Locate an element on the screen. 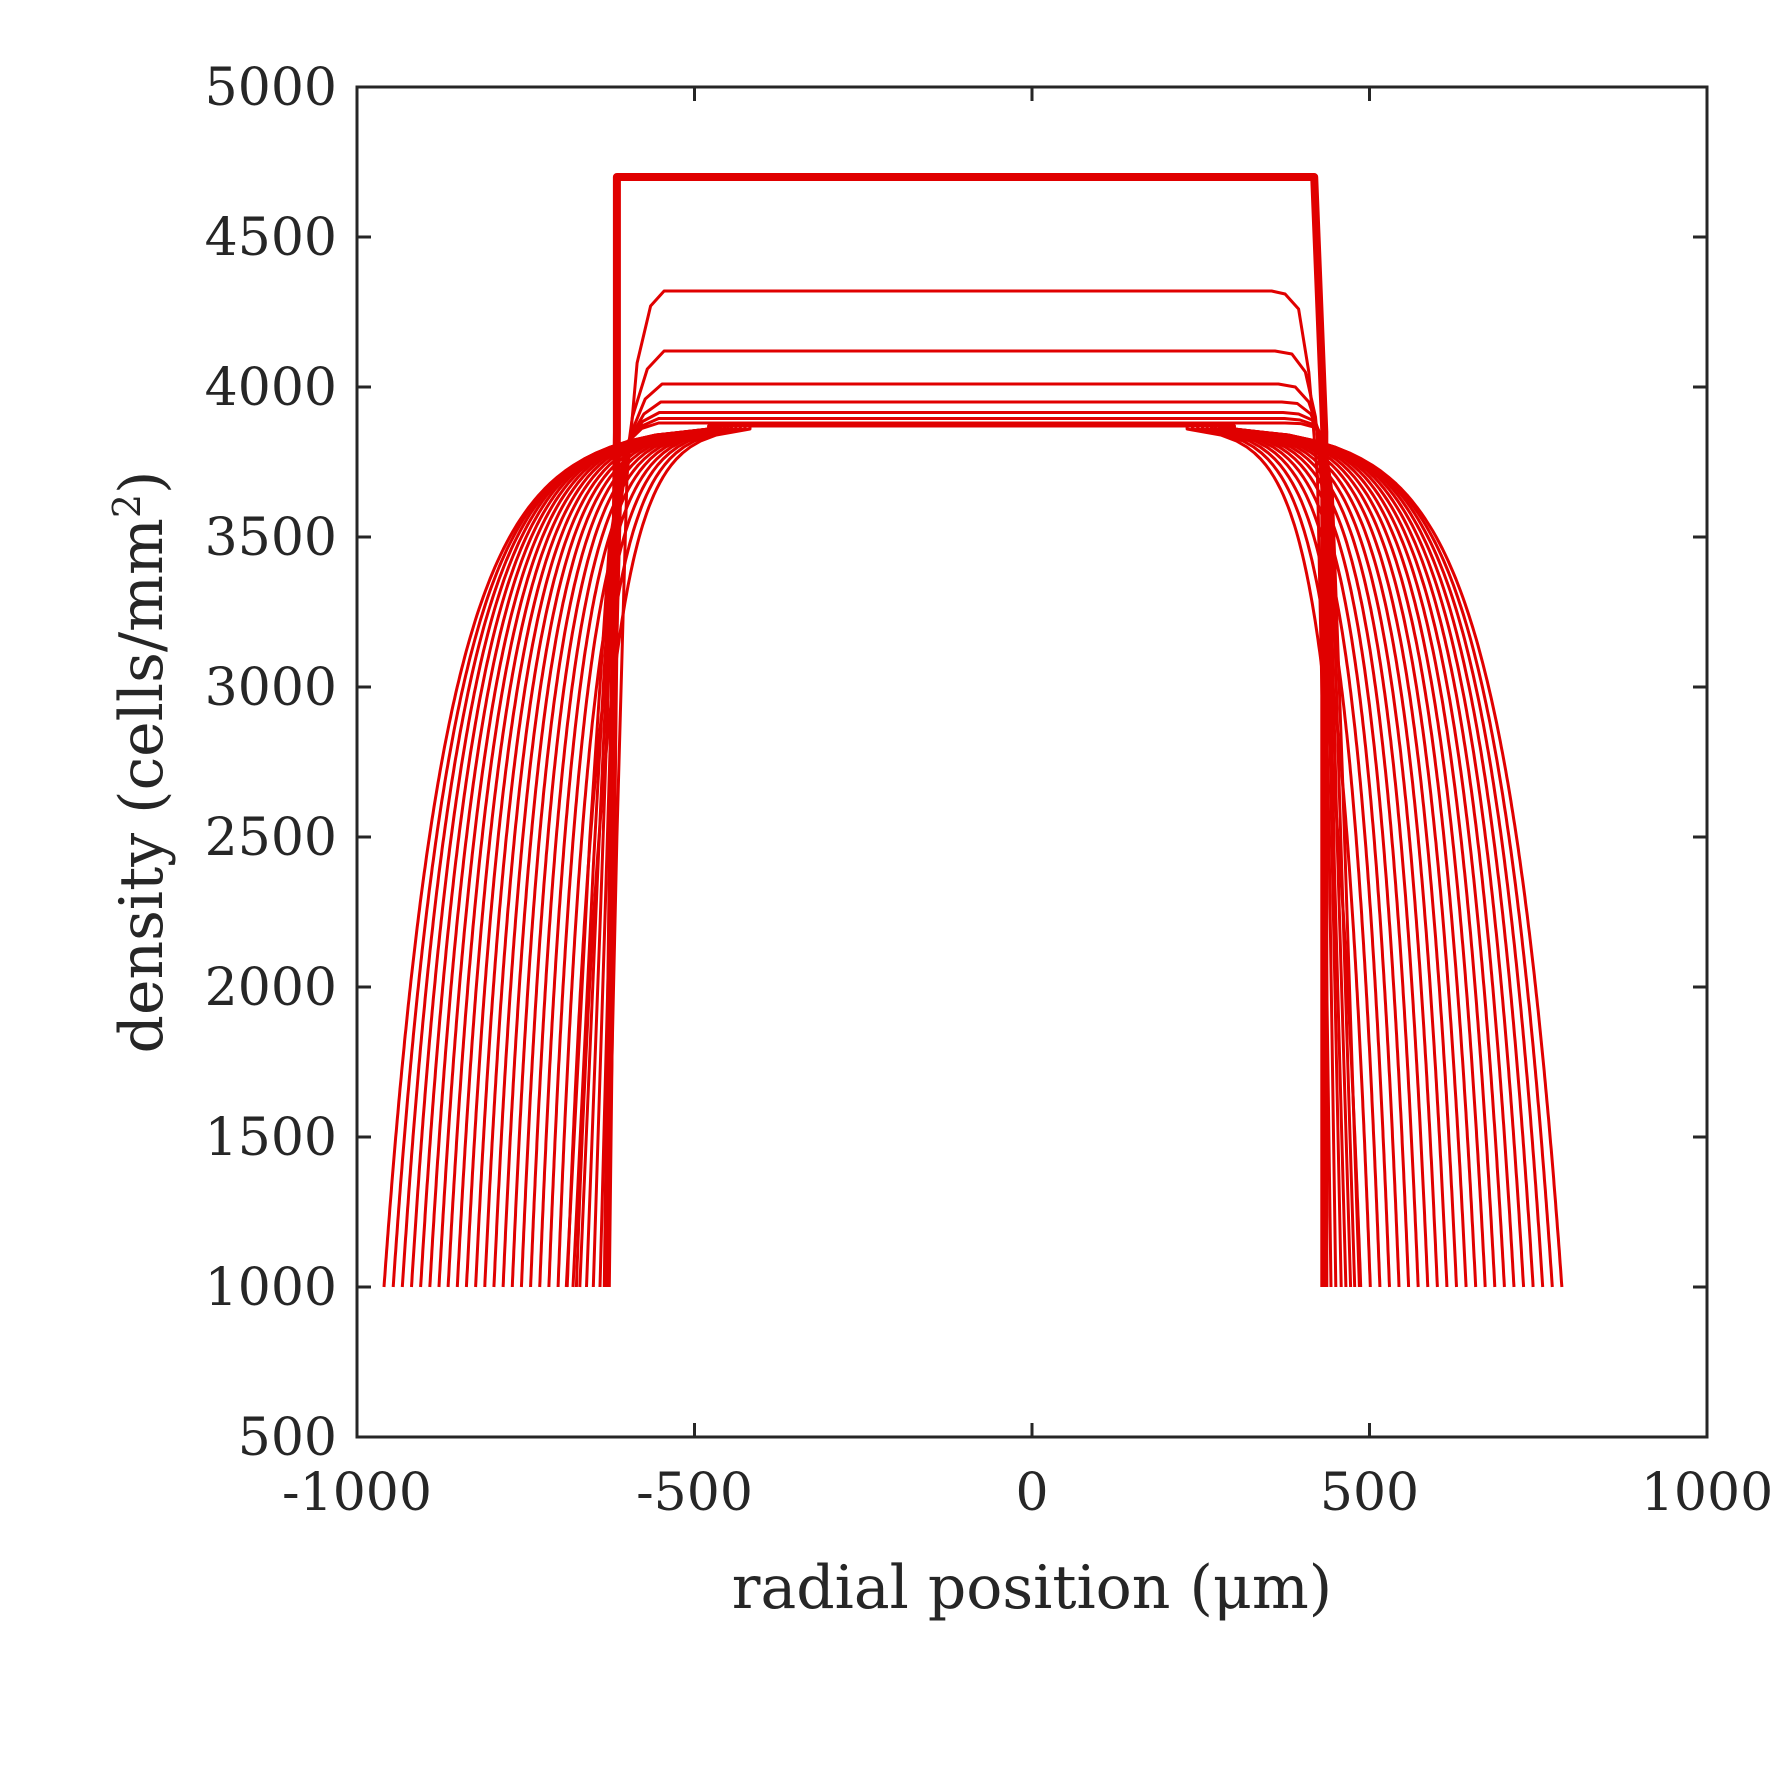 This screenshot has height=1775, width=1775. x-axis-label: radial position (μm) is located at coordinates (1032, 1588).